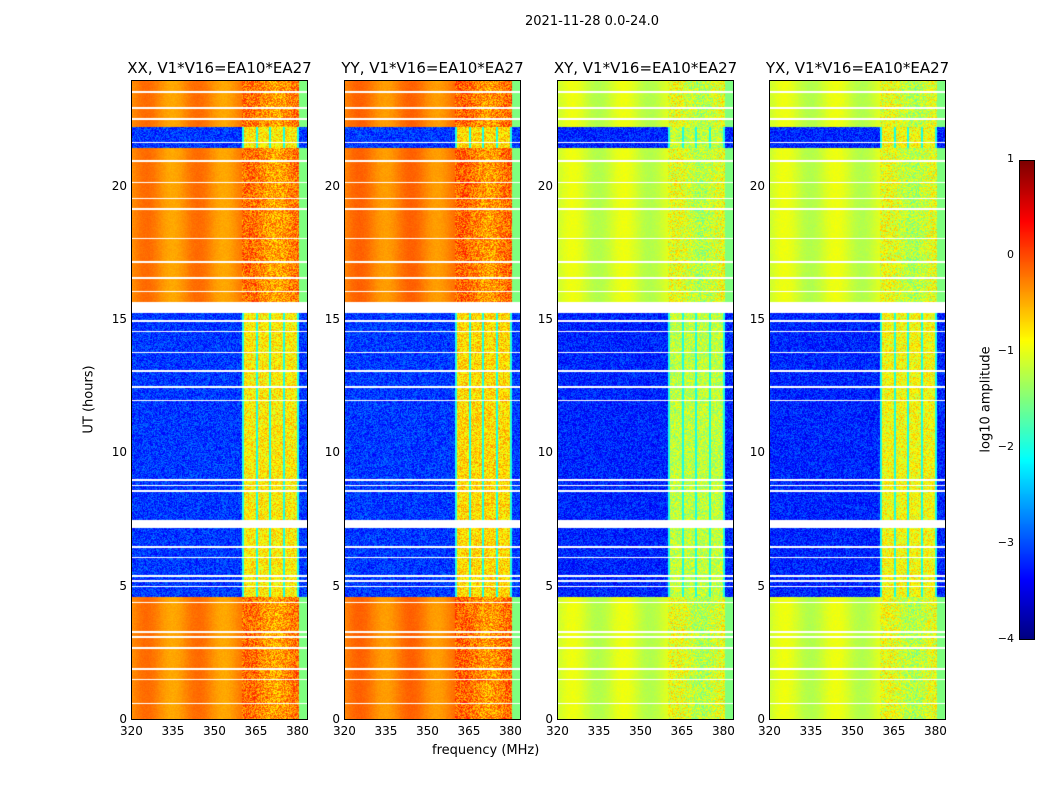  What do you see at coordinates (89, 399) in the screenshot?
I see `y-axis-label: UT (hours)` at bounding box center [89, 399].